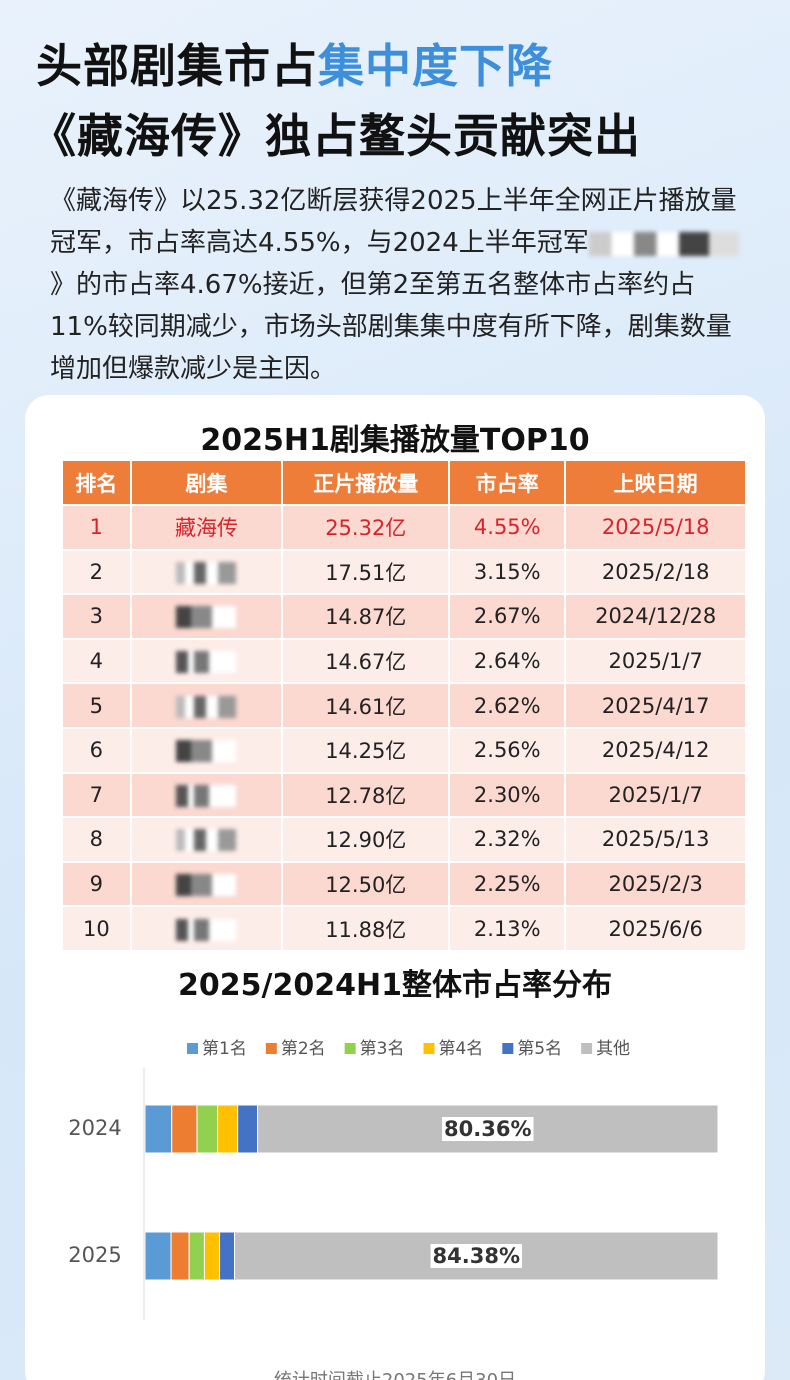 This screenshot has height=1380, width=790. I want to click on table-cell: 12.90亿, so click(366, 839).